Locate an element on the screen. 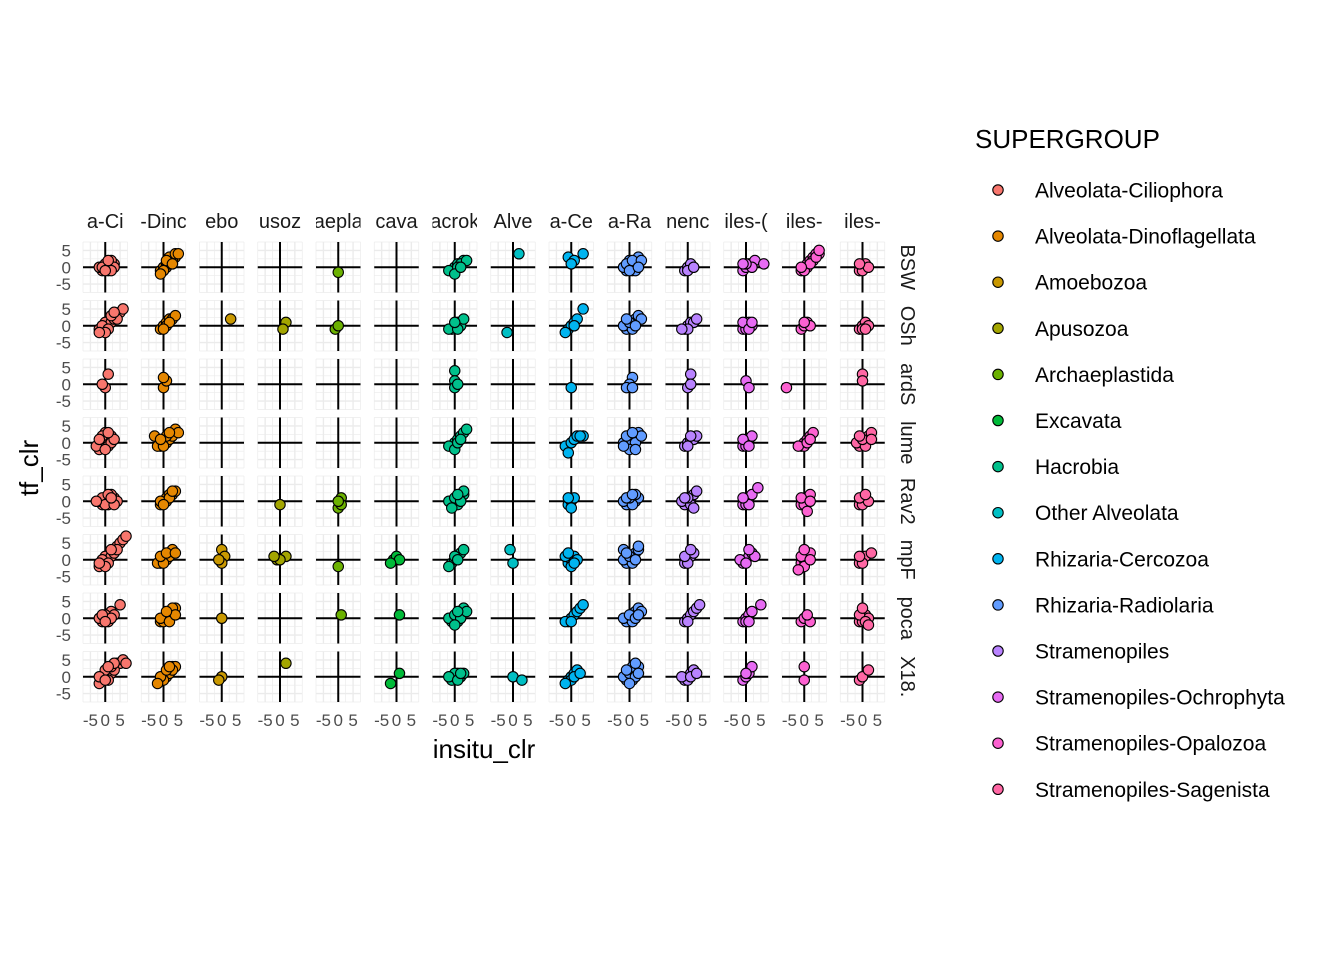 The width and height of the screenshot is (1344, 960). row-strip-label: Rav2 is located at coordinates (907, 501).